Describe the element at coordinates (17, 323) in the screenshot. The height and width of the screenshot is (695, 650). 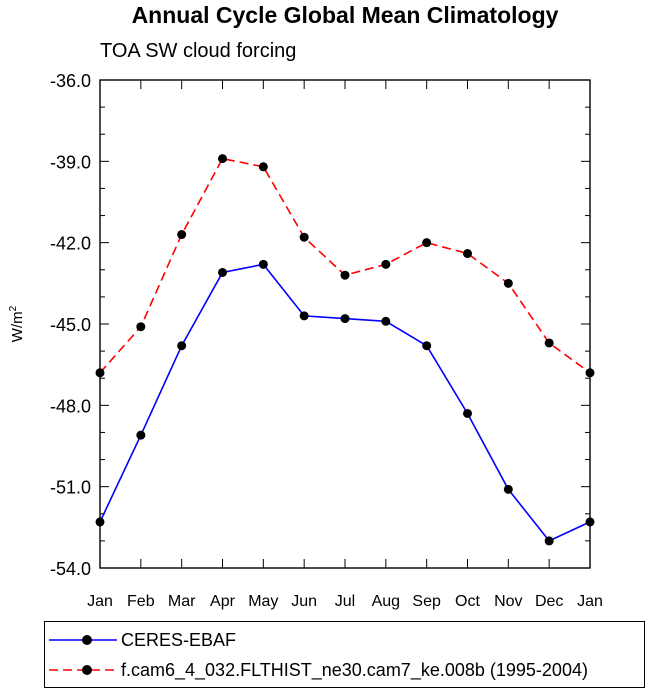
I see `y-axis-label: W/m2` at that location.